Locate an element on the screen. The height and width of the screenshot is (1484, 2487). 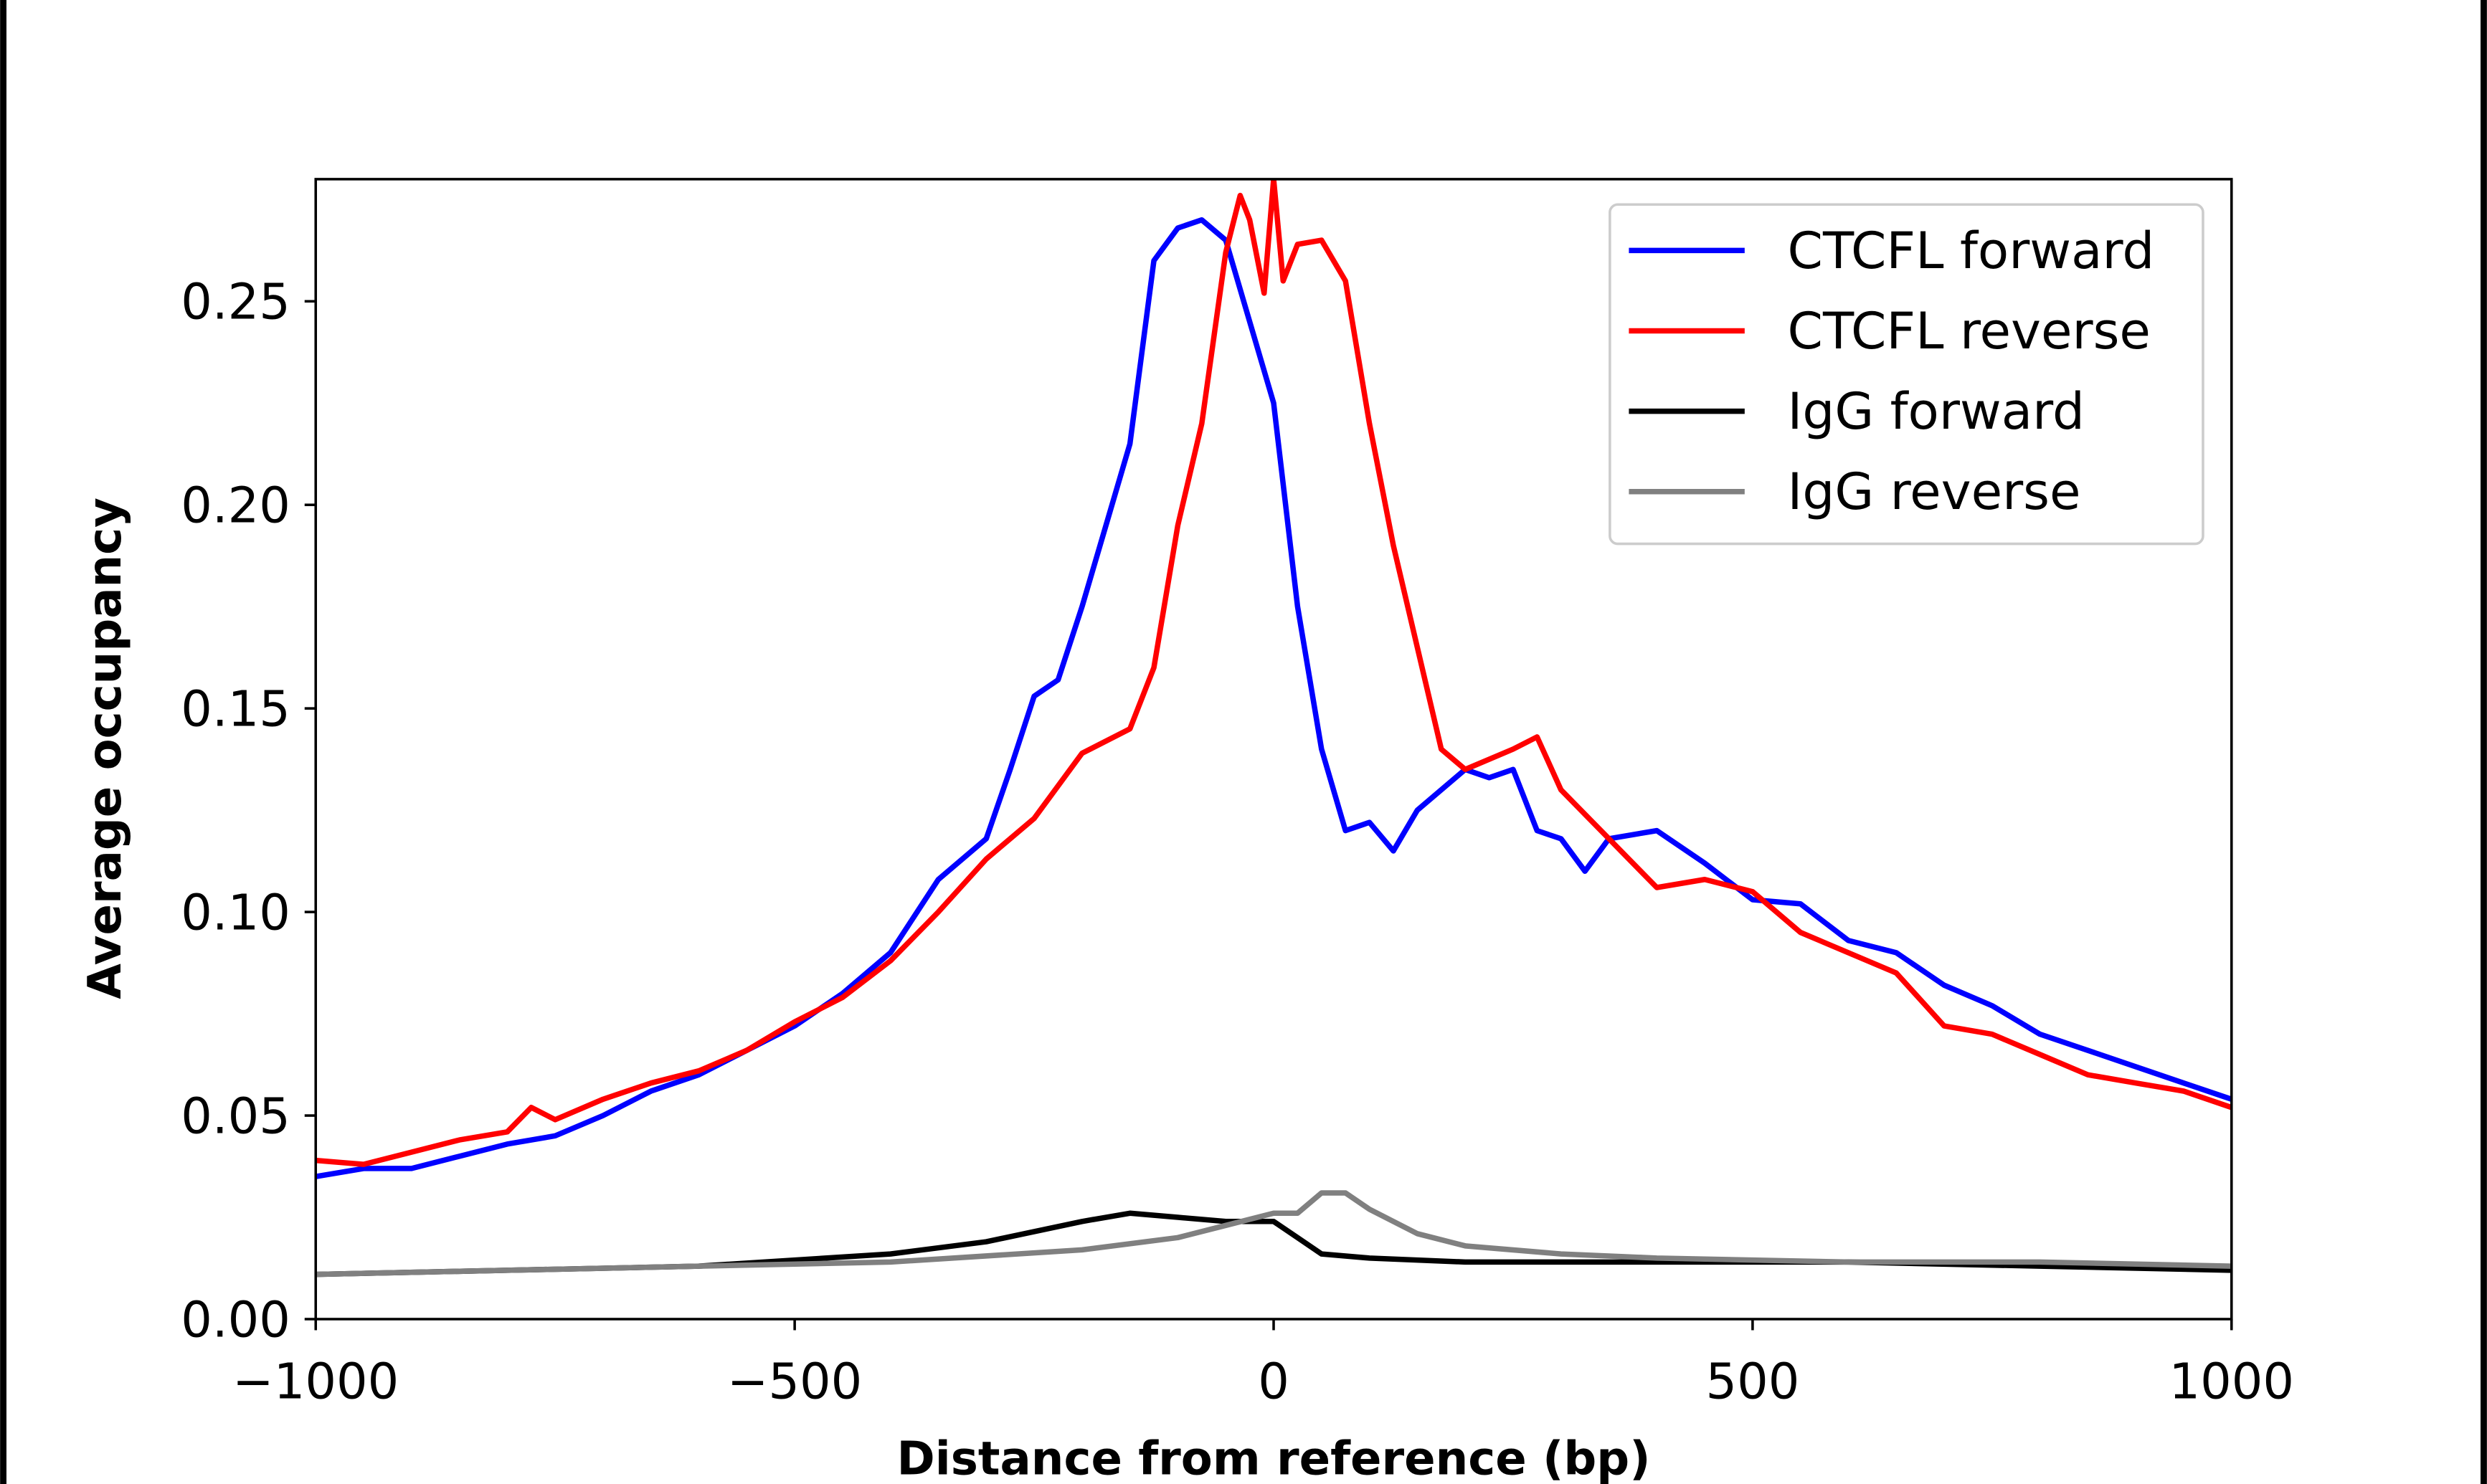
legend-box is located at coordinates (1907, 375).